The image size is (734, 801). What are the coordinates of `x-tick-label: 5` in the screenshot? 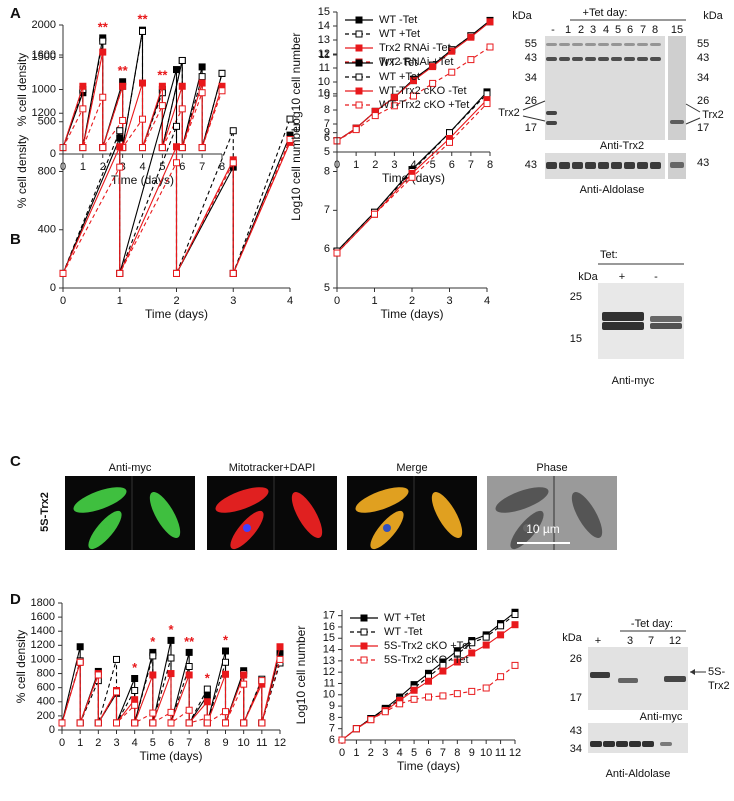 It's located at (153, 743).